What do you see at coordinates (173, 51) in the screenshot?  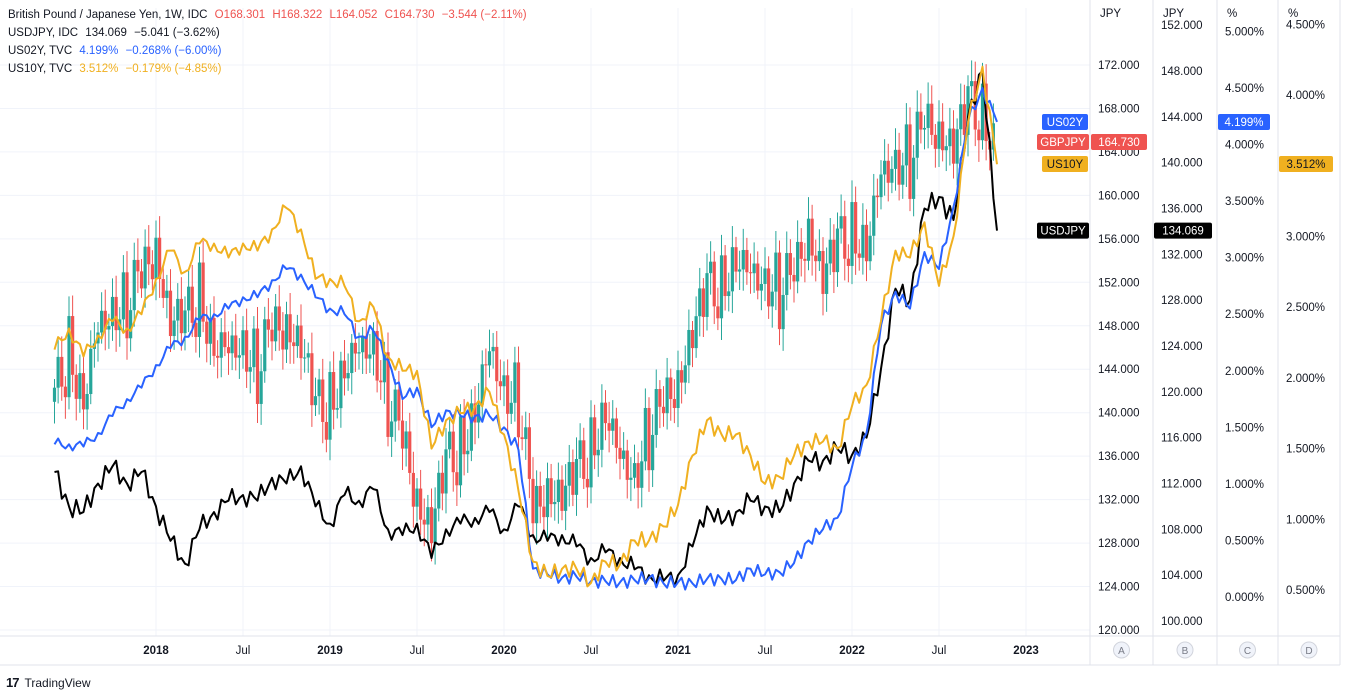 I see `legend-us02y-change: −0.268% (−6.00%)` at bounding box center [173, 51].